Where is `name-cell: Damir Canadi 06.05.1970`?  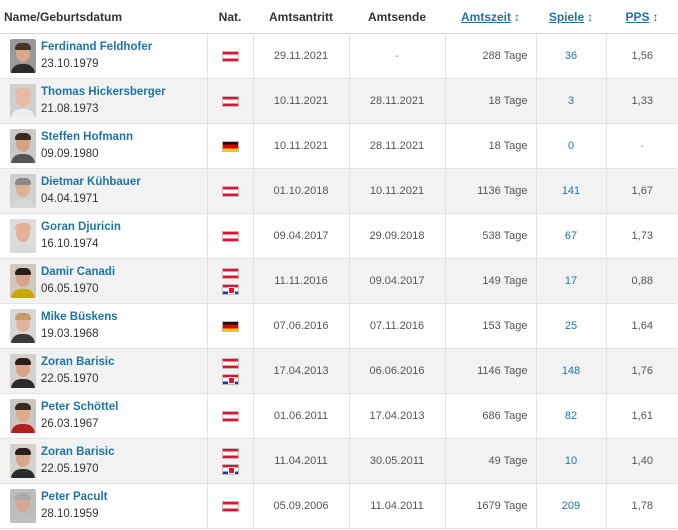 name-cell: Damir Canadi 06.05.1970 is located at coordinates (103, 281).